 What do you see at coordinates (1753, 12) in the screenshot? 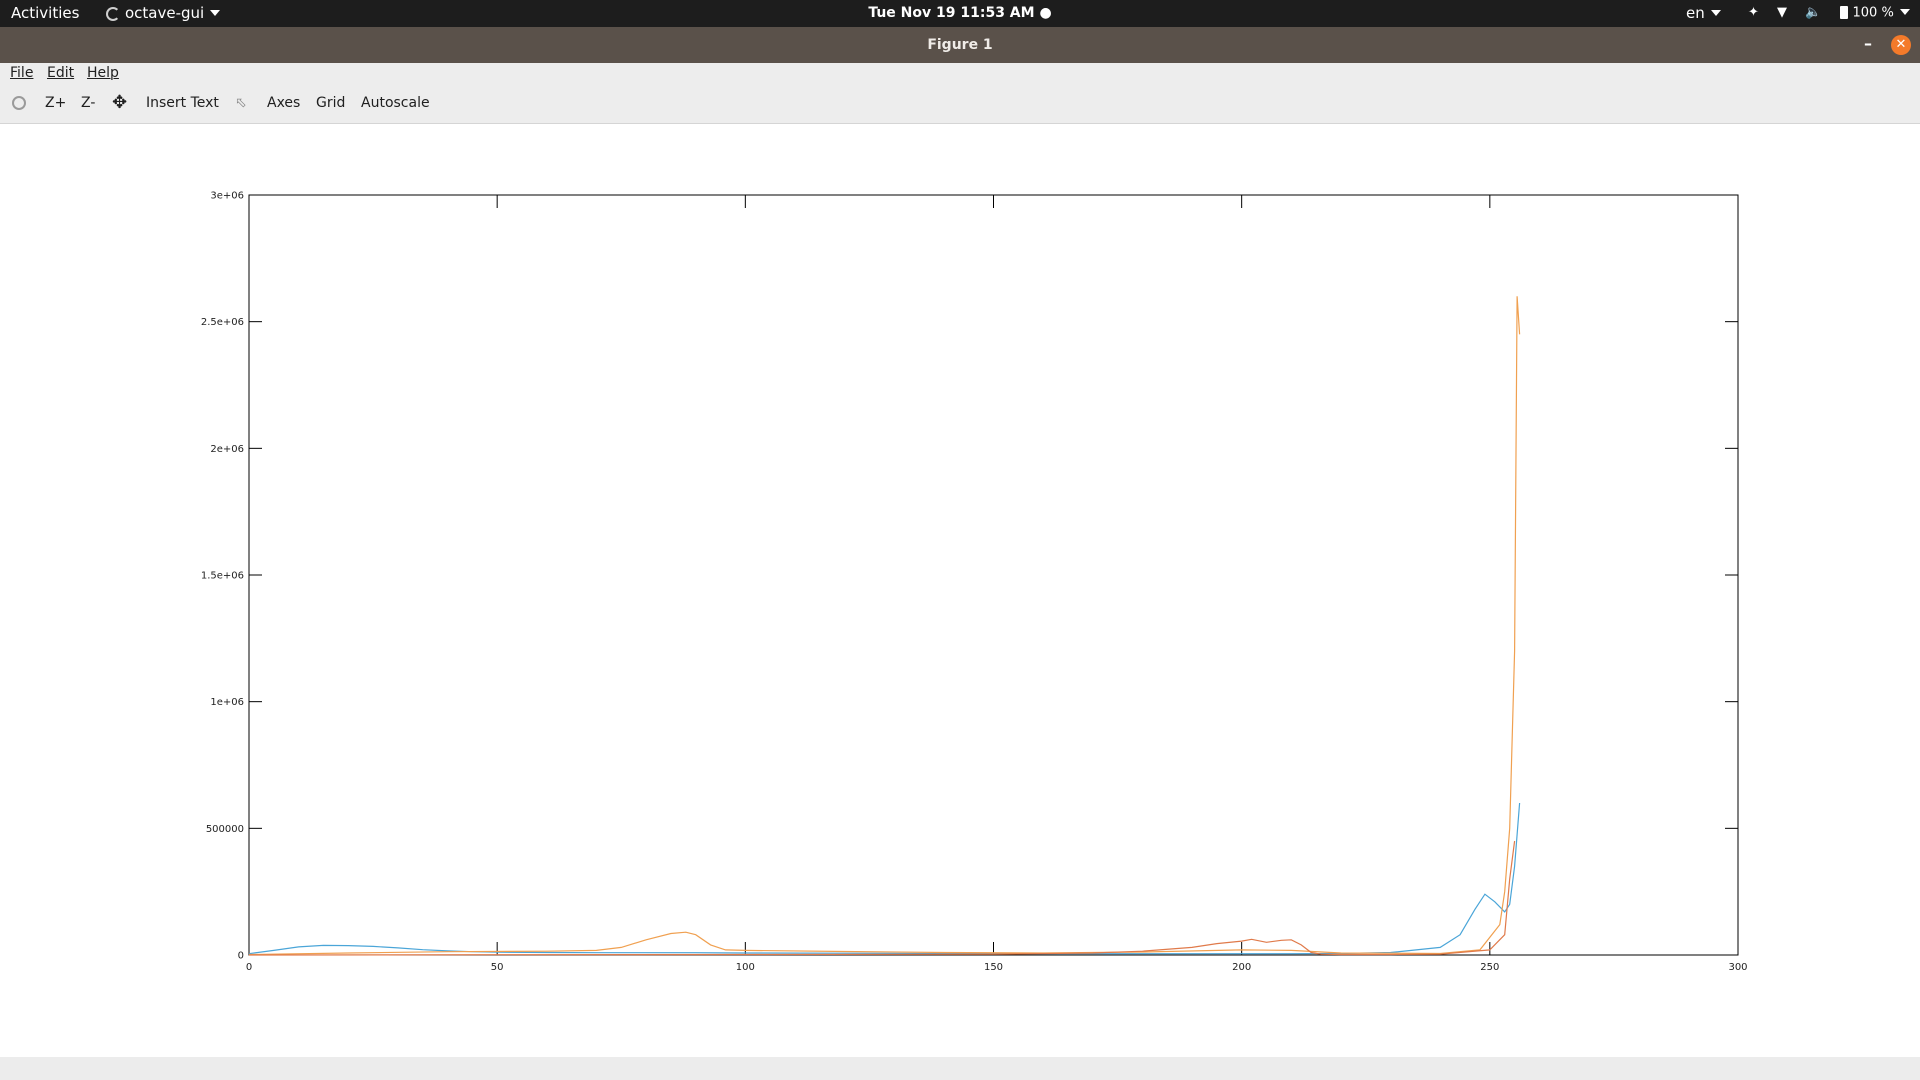
I see `network-wired-icon: ✦` at bounding box center [1753, 12].